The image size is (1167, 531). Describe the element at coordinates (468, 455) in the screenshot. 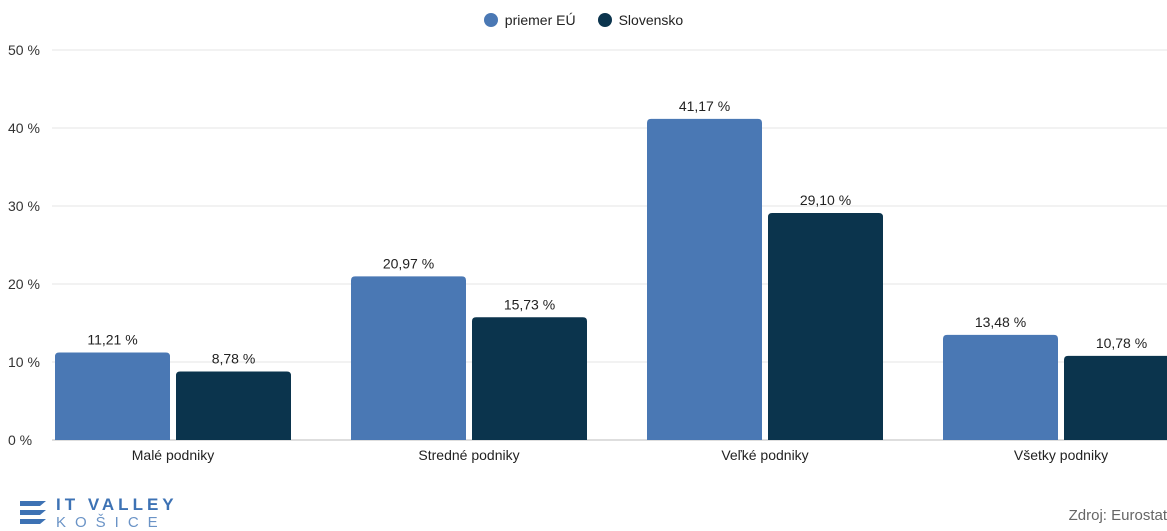

I see `x-tick-label: Stredné podniky` at that location.